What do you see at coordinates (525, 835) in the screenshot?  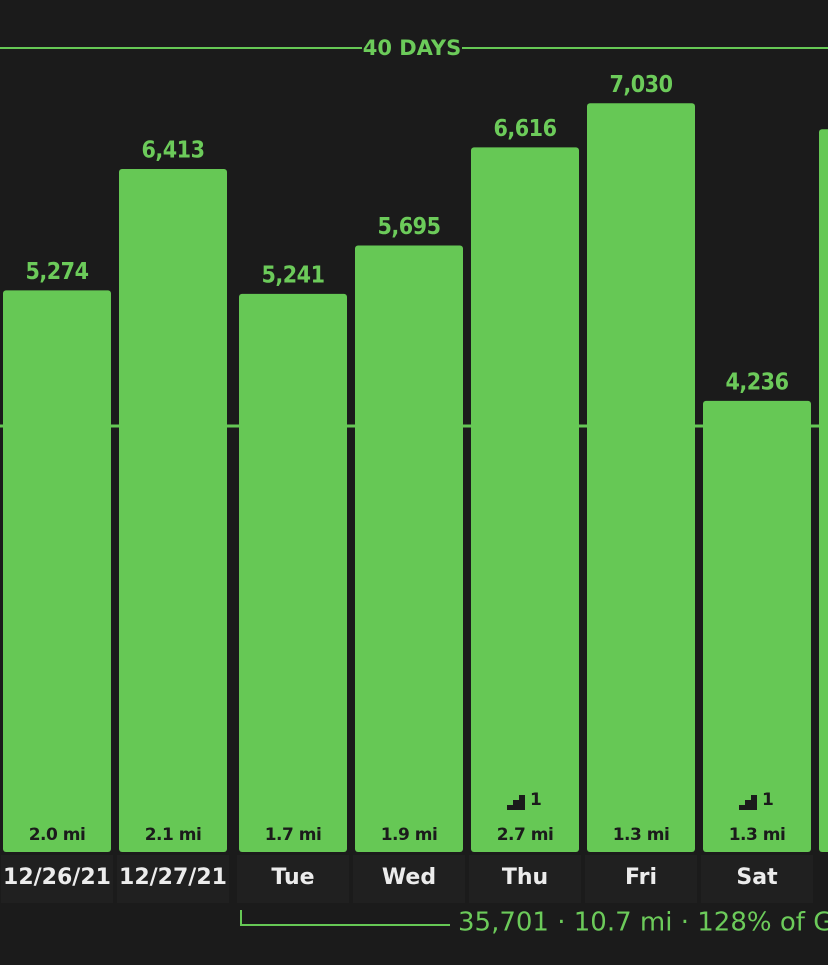 I see `distance-label: 2.7 mi` at bounding box center [525, 835].